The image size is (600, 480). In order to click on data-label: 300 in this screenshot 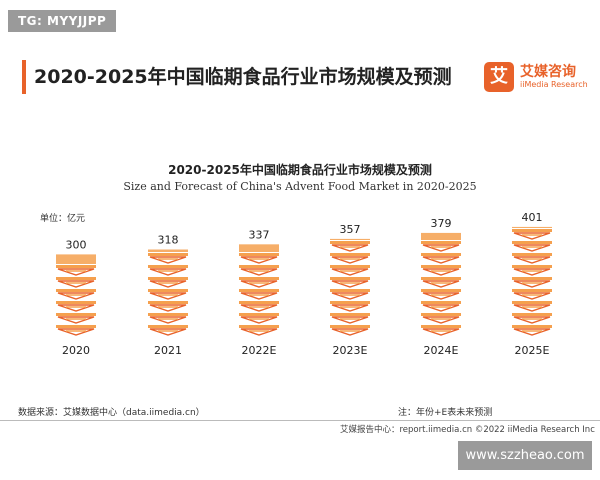, I will do `click(76, 244)`.